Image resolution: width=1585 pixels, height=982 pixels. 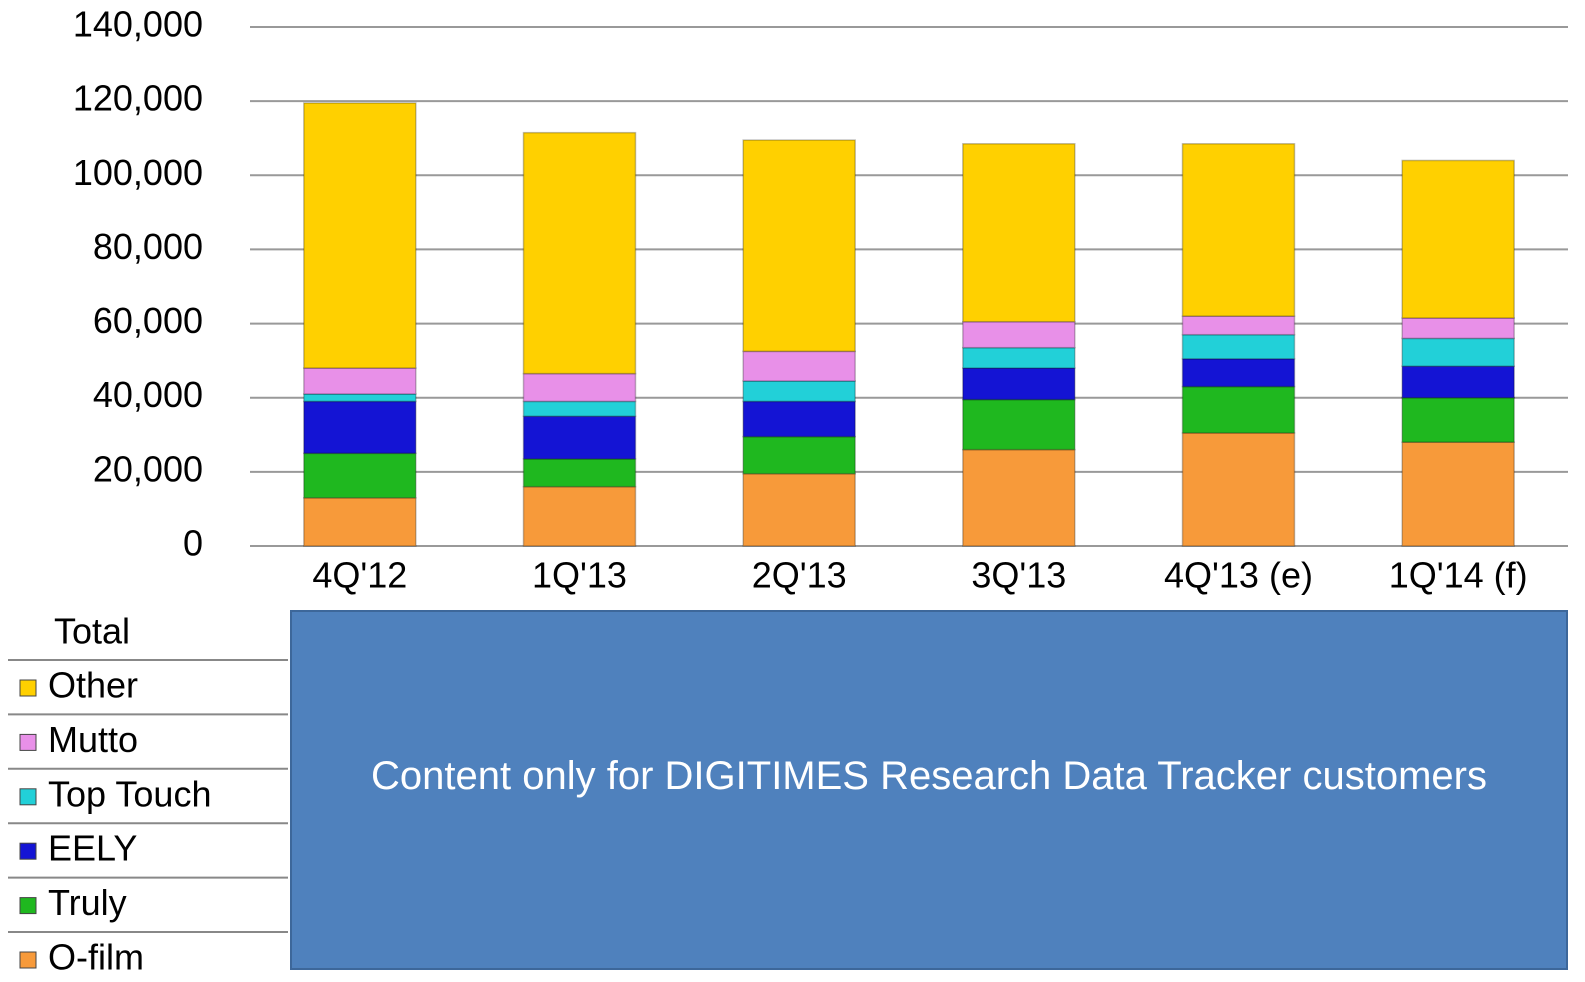 I want to click on x-tick-label: 1Q'14 (f), so click(x=1458, y=575).